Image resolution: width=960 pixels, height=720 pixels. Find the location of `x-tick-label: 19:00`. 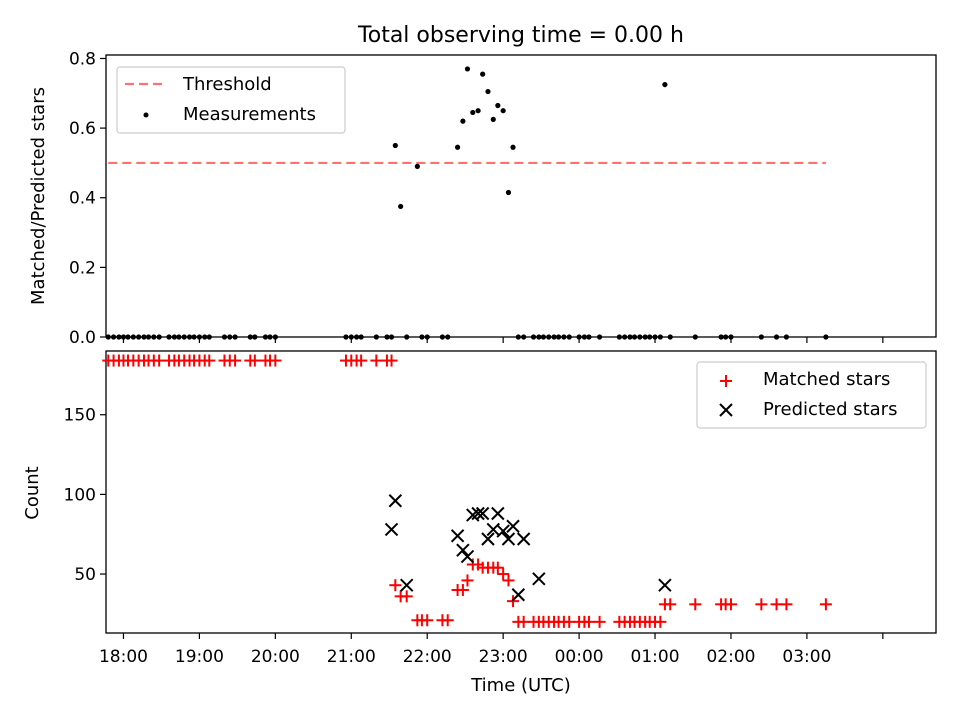

x-tick-label: 19:00 is located at coordinates (199, 657).